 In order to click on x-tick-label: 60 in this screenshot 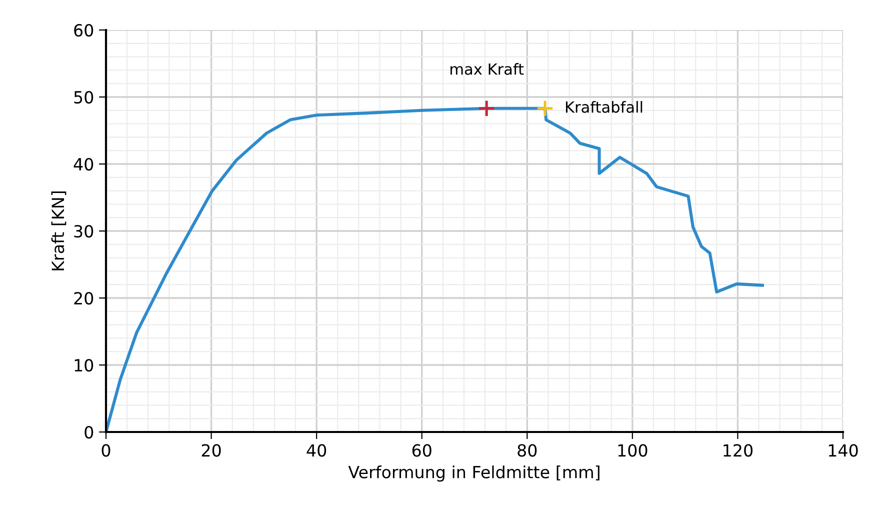, I will do `click(422, 450)`.